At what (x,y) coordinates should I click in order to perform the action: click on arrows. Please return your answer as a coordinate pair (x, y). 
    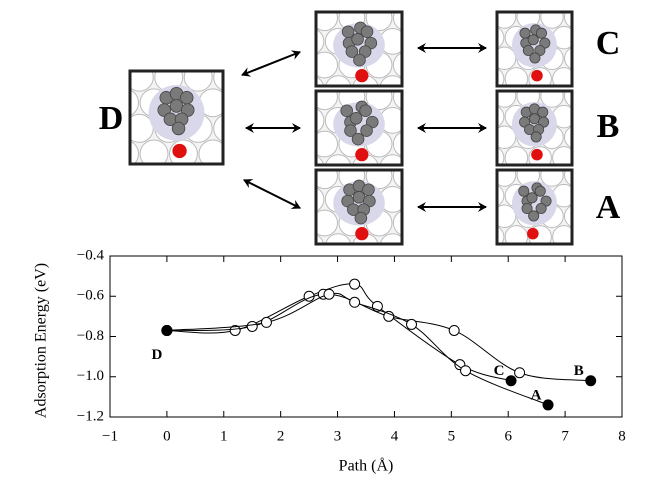
    Looking at the image, I should click on (364, 127).